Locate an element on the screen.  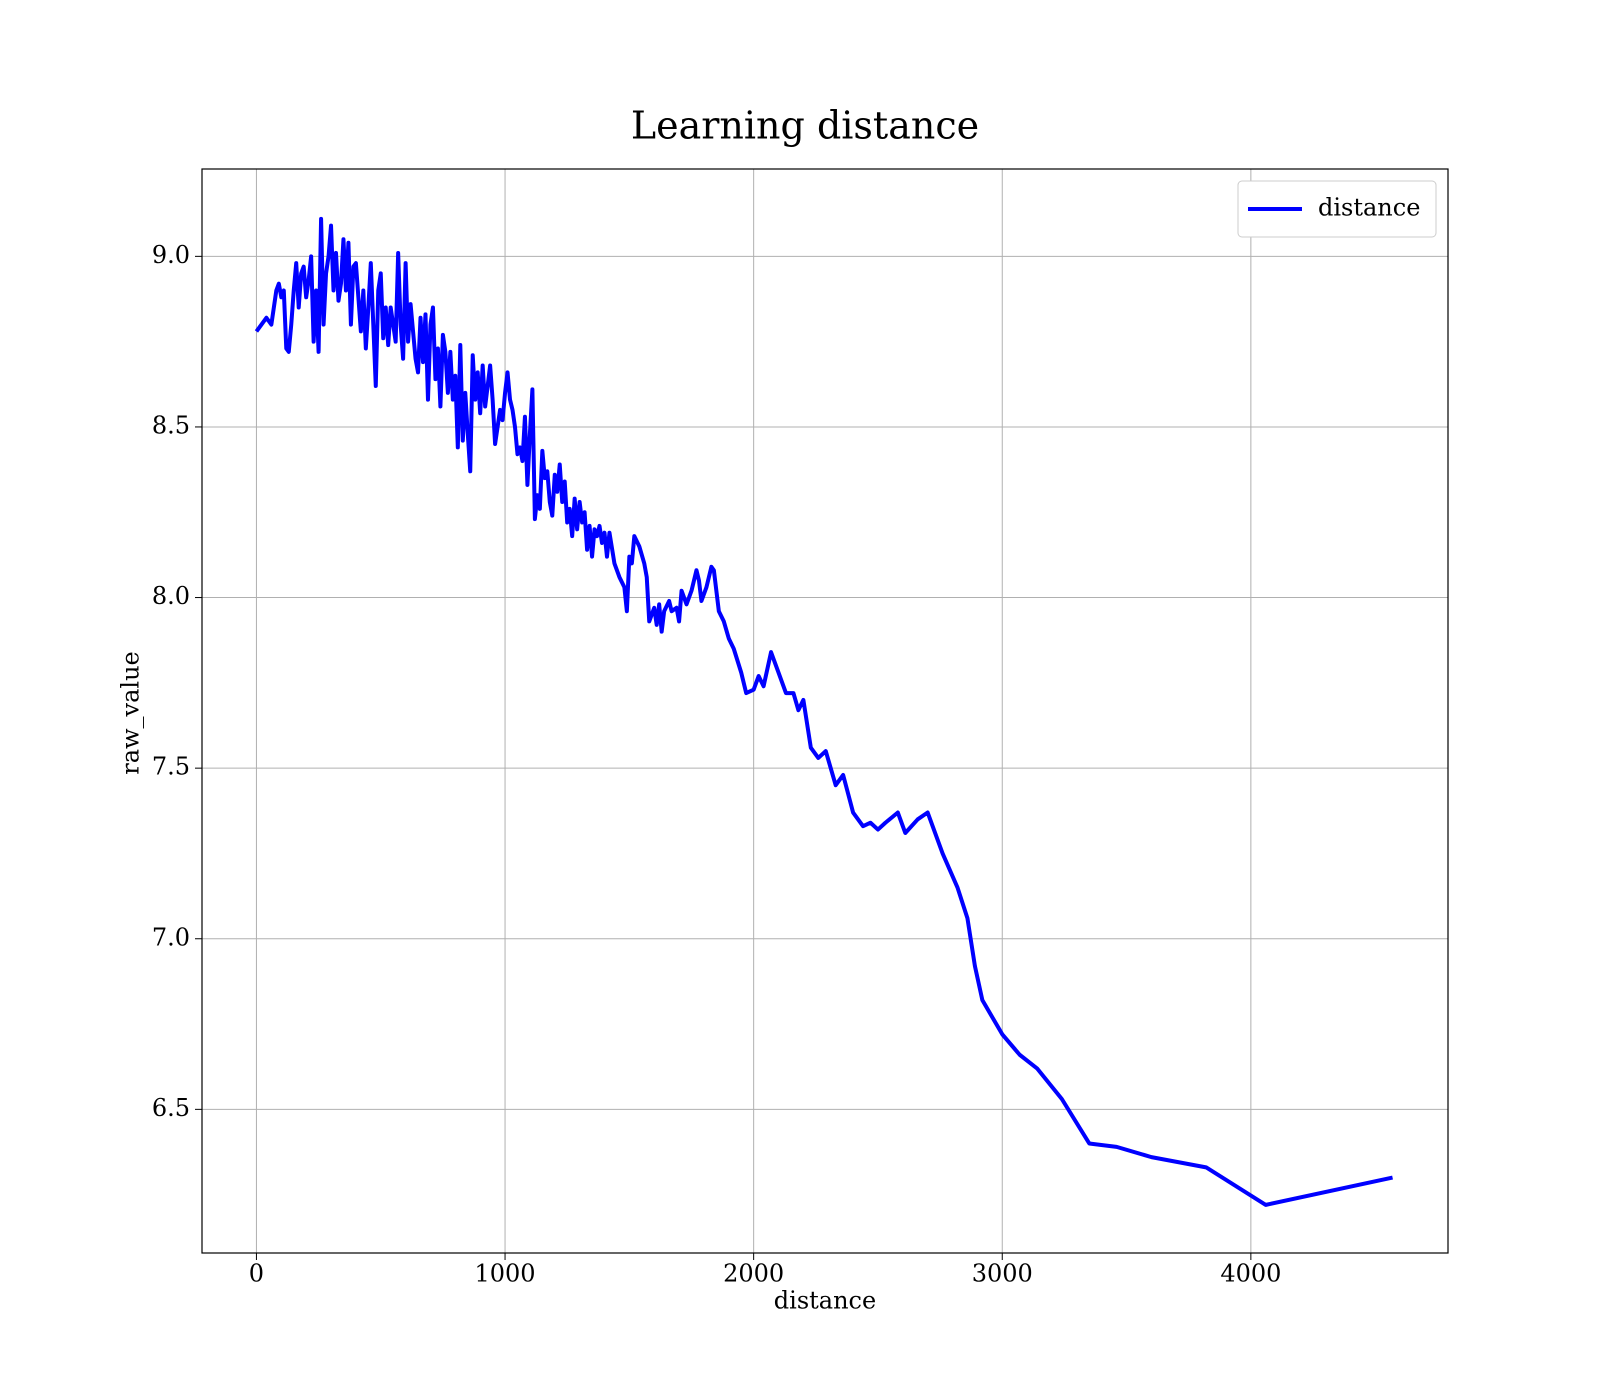
x-tick-label: 2000 is located at coordinates (753, 1274).